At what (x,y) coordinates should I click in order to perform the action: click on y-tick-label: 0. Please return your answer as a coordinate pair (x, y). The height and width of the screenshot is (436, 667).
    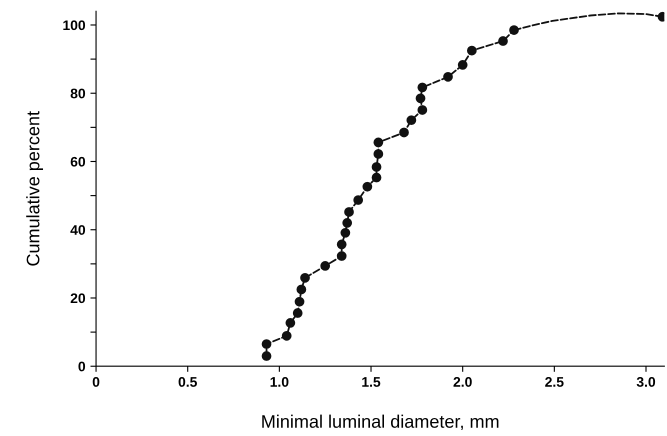
    Looking at the image, I should click on (82, 367).